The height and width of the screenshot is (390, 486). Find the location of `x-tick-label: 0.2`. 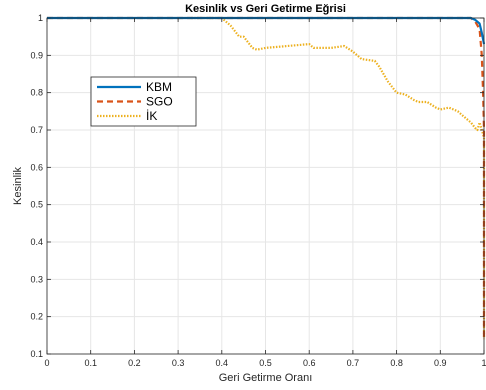

x-tick-label: 0.2 is located at coordinates (134, 363).